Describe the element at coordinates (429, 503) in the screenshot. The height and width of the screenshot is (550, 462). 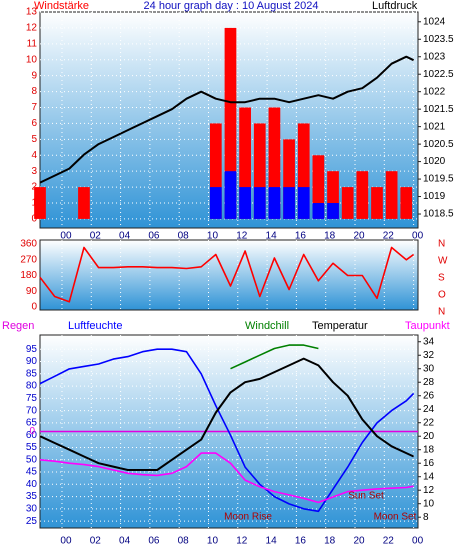
I see `y2-tick-label: 10` at that location.